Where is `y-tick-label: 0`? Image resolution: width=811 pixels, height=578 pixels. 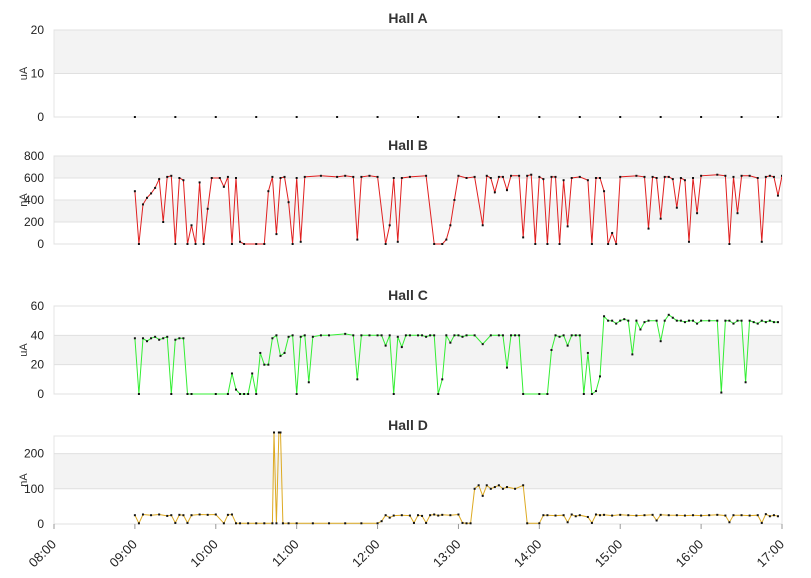
y-tick-label: 0 is located at coordinates (40, 524).